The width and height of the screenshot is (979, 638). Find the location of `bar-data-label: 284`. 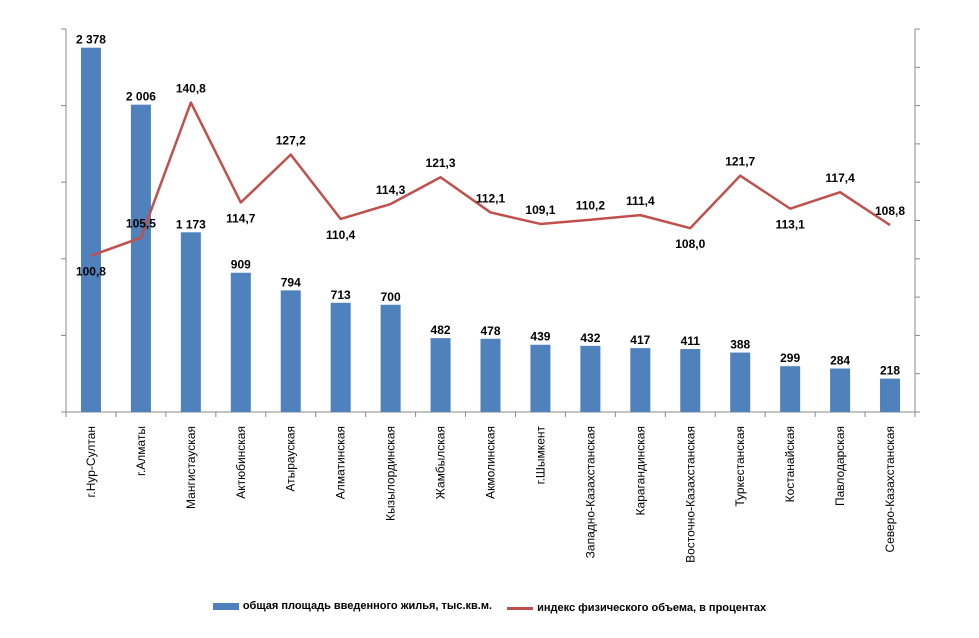

bar-data-label: 284 is located at coordinates (840, 360).